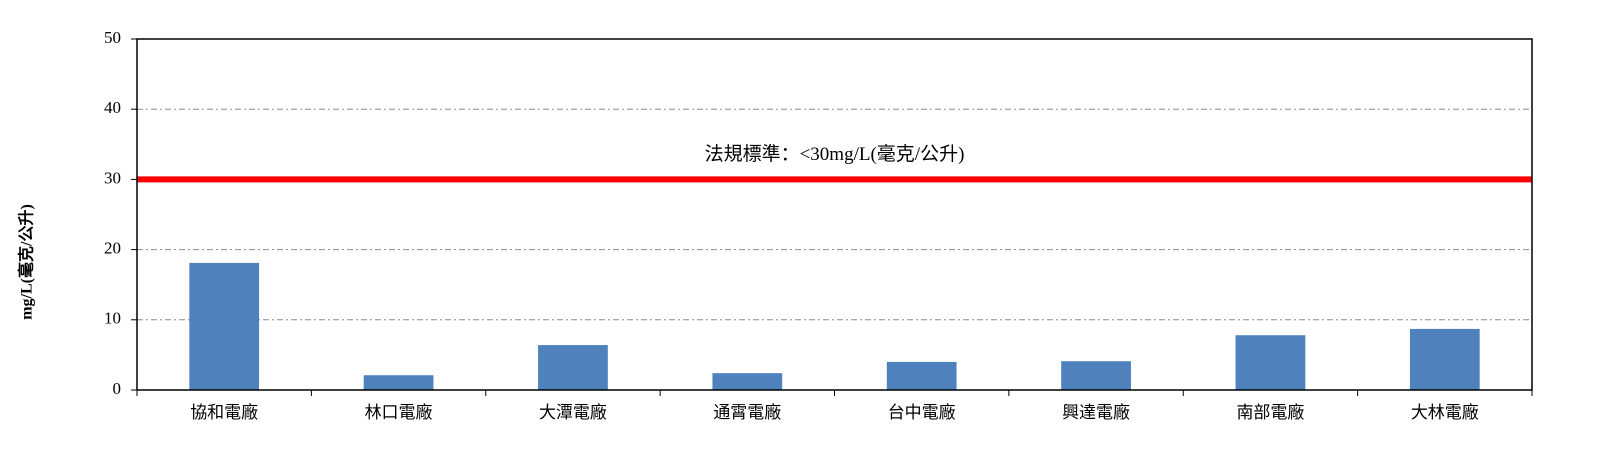  What do you see at coordinates (112, 248) in the screenshot?
I see `y-tick-label: 20` at bounding box center [112, 248].